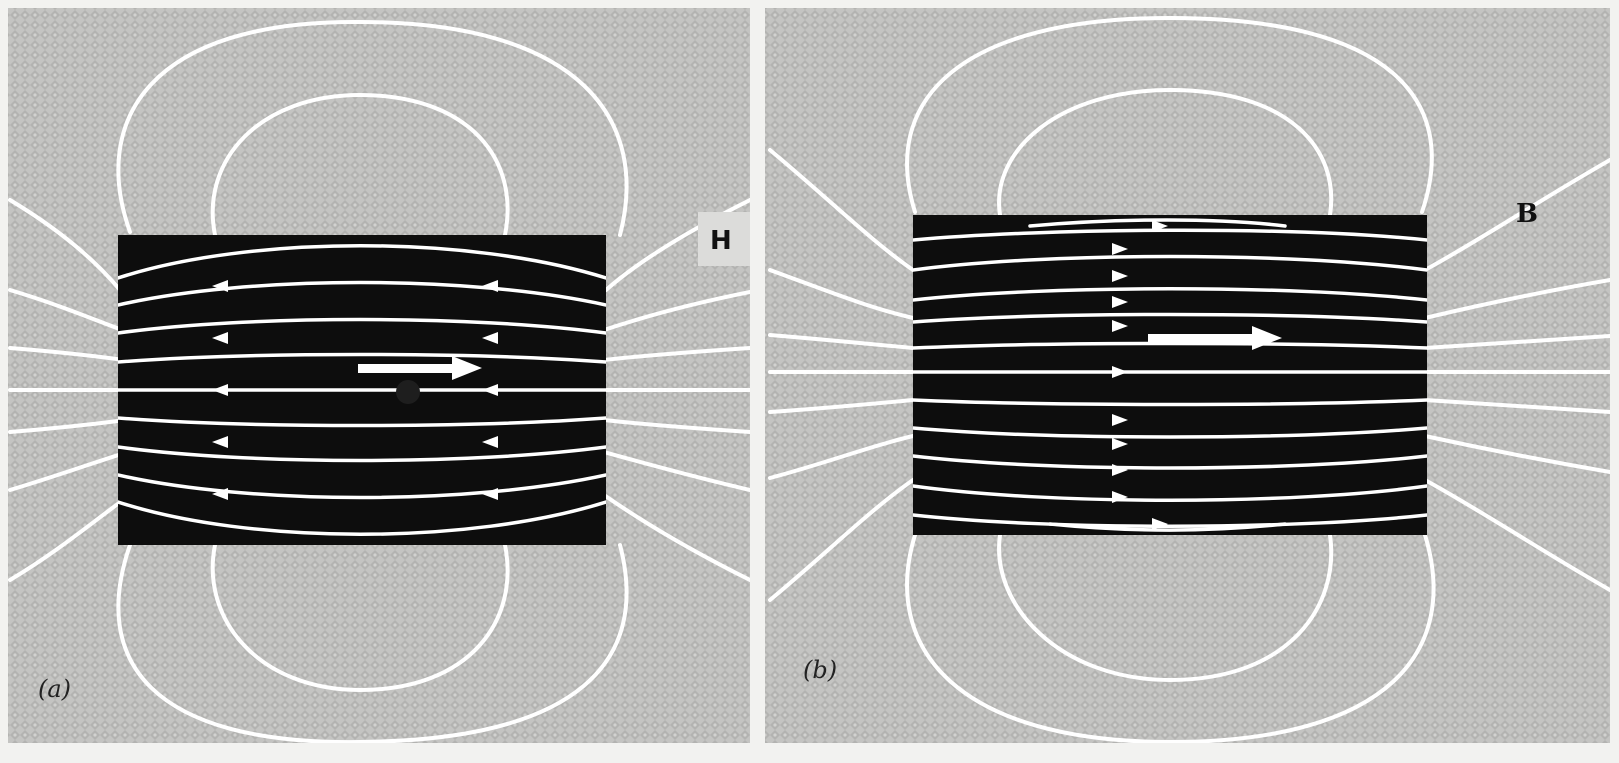 The image size is (1619, 763). Describe the element at coordinates (1140, 375) in the screenshot. I see `panel-b-interior-arrowheads` at that location.